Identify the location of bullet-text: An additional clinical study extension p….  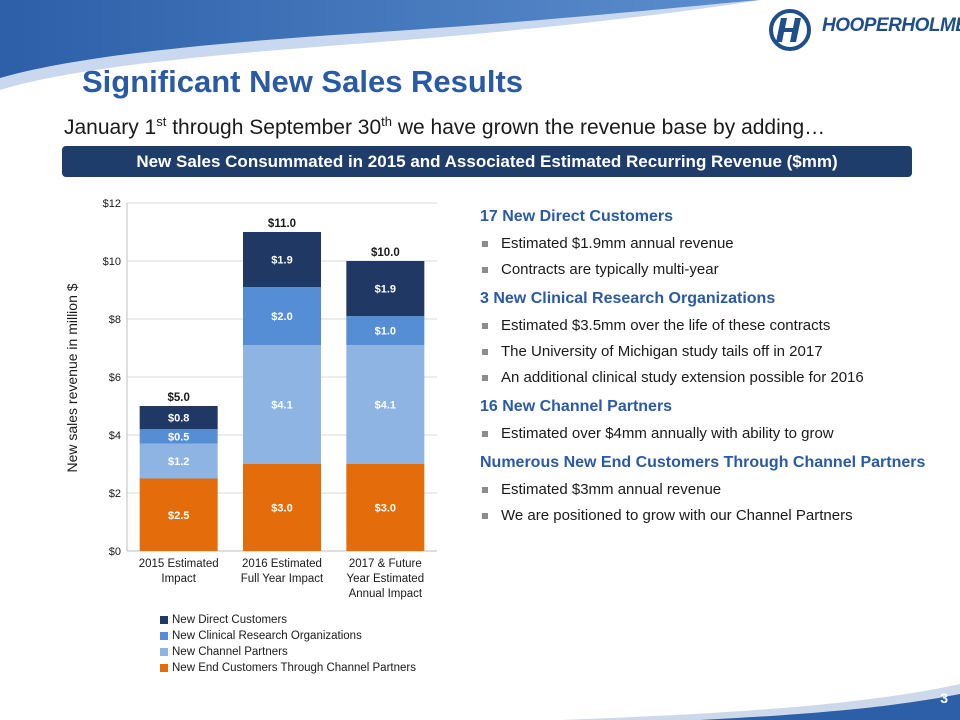
(682, 377).